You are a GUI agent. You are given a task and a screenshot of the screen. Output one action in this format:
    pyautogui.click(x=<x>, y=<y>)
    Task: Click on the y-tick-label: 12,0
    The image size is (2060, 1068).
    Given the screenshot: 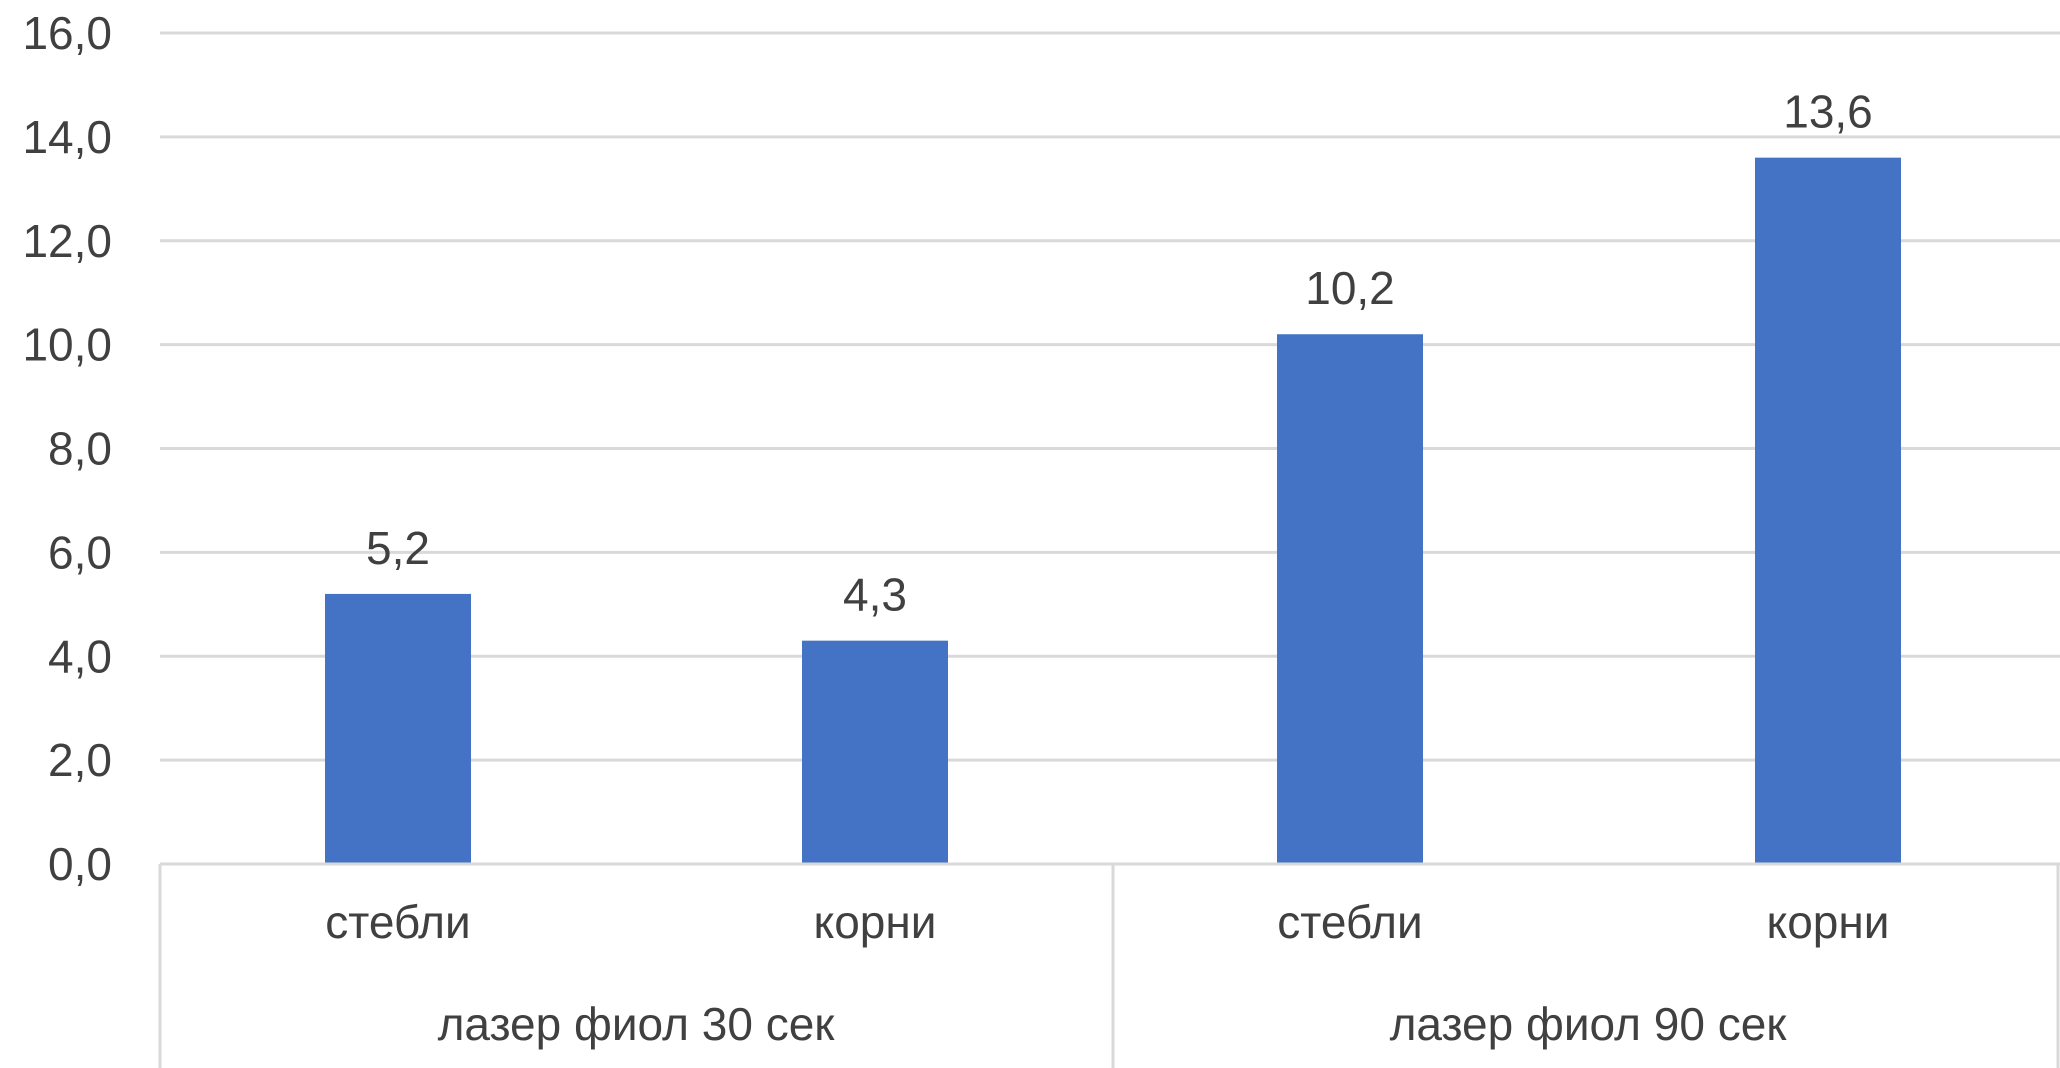 What is the action you would take?
    pyautogui.click(x=67, y=241)
    